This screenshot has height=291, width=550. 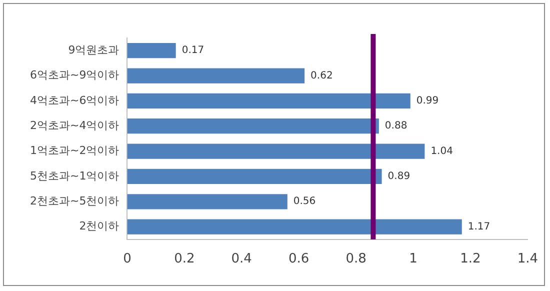 What do you see at coordinates (184, 259) in the screenshot?
I see `x-tick-label: 0.2` at bounding box center [184, 259].